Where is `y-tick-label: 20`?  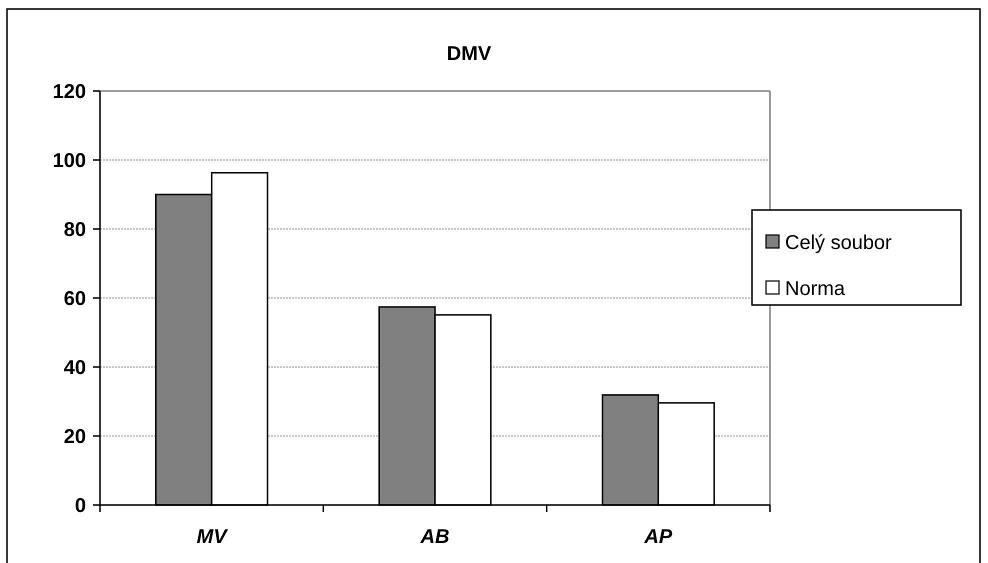 y-tick-label: 20 is located at coordinates (75, 437).